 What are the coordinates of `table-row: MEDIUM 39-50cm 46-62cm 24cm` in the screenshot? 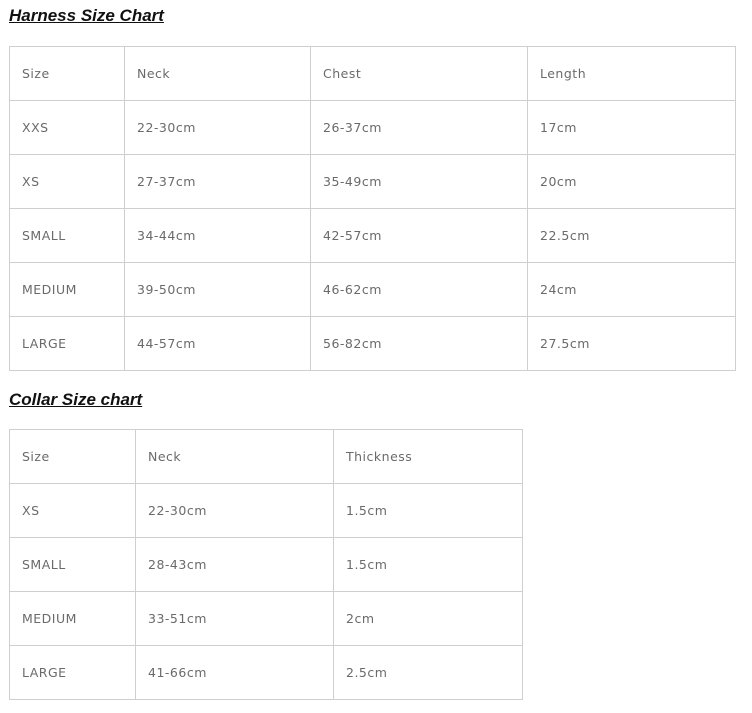 It's located at (372, 289).